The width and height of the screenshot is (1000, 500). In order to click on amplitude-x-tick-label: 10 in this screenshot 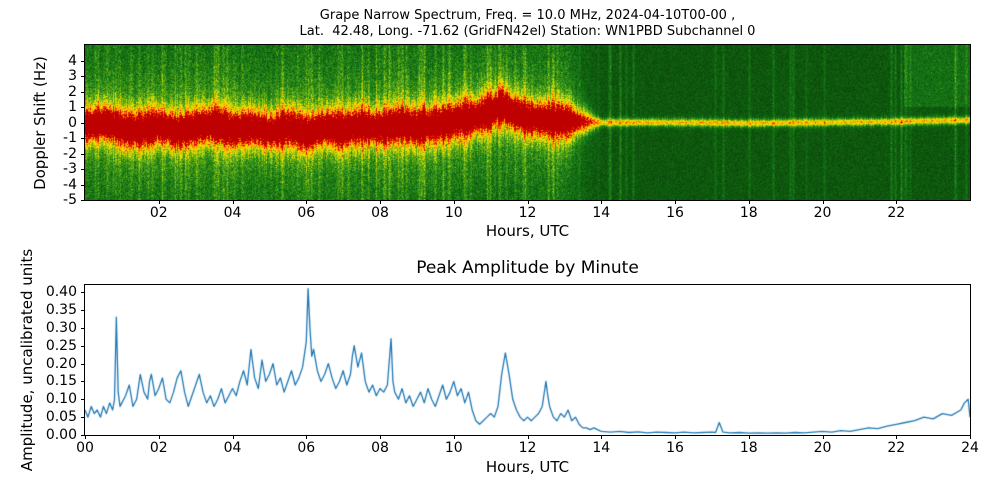, I will do `click(453, 448)`.